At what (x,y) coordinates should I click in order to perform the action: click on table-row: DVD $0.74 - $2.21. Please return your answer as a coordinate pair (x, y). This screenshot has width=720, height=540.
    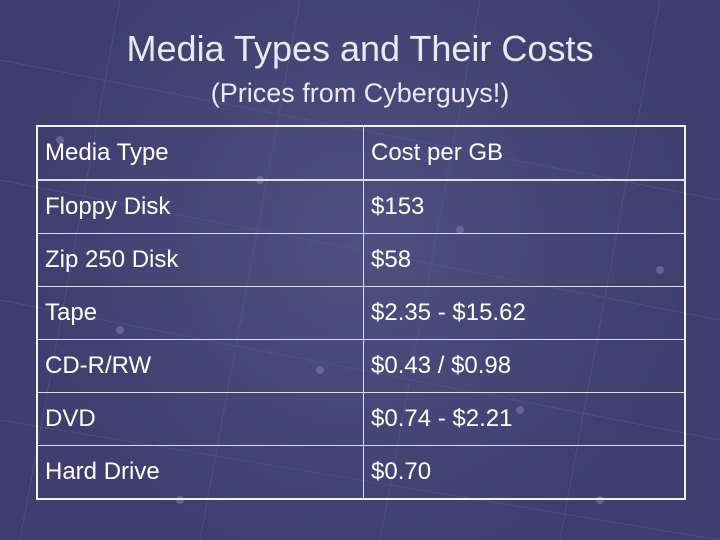
    Looking at the image, I should click on (361, 419).